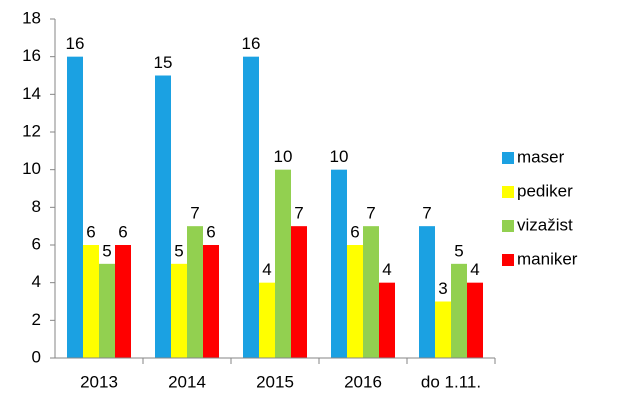  Describe the element at coordinates (31, 17) in the screenshot. I see `y-tick-label: 18` at that location.